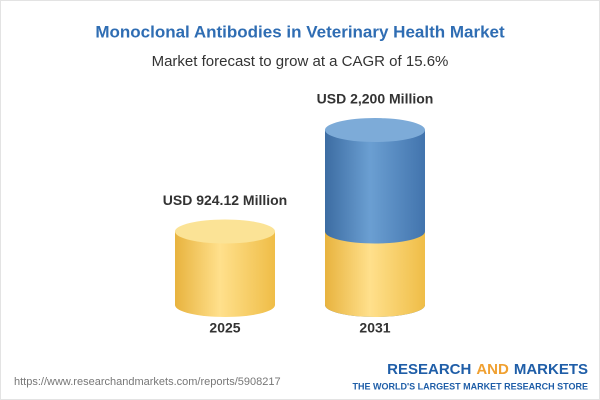 This screenshot has width=600, height=400. Describe the element at coordinates (225, 274) in the screenshot. I see `cylinder-body` at that location.